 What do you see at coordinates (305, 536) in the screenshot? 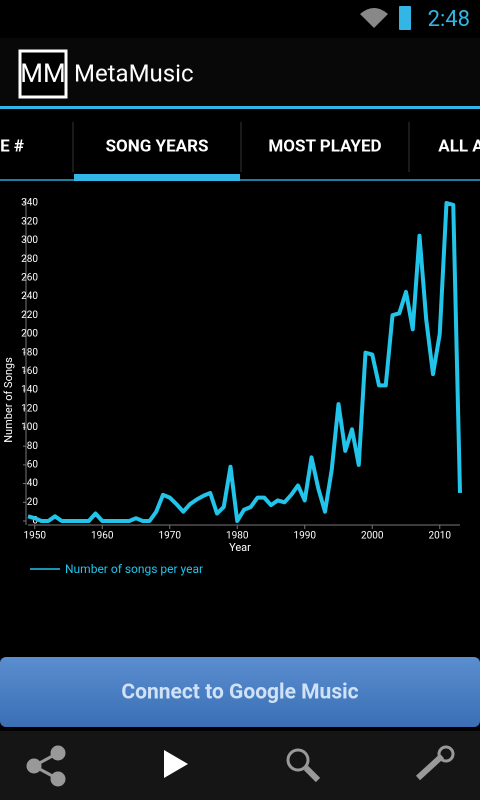
I see `x-tick-label: 1990` at bounding box center [305, 536].